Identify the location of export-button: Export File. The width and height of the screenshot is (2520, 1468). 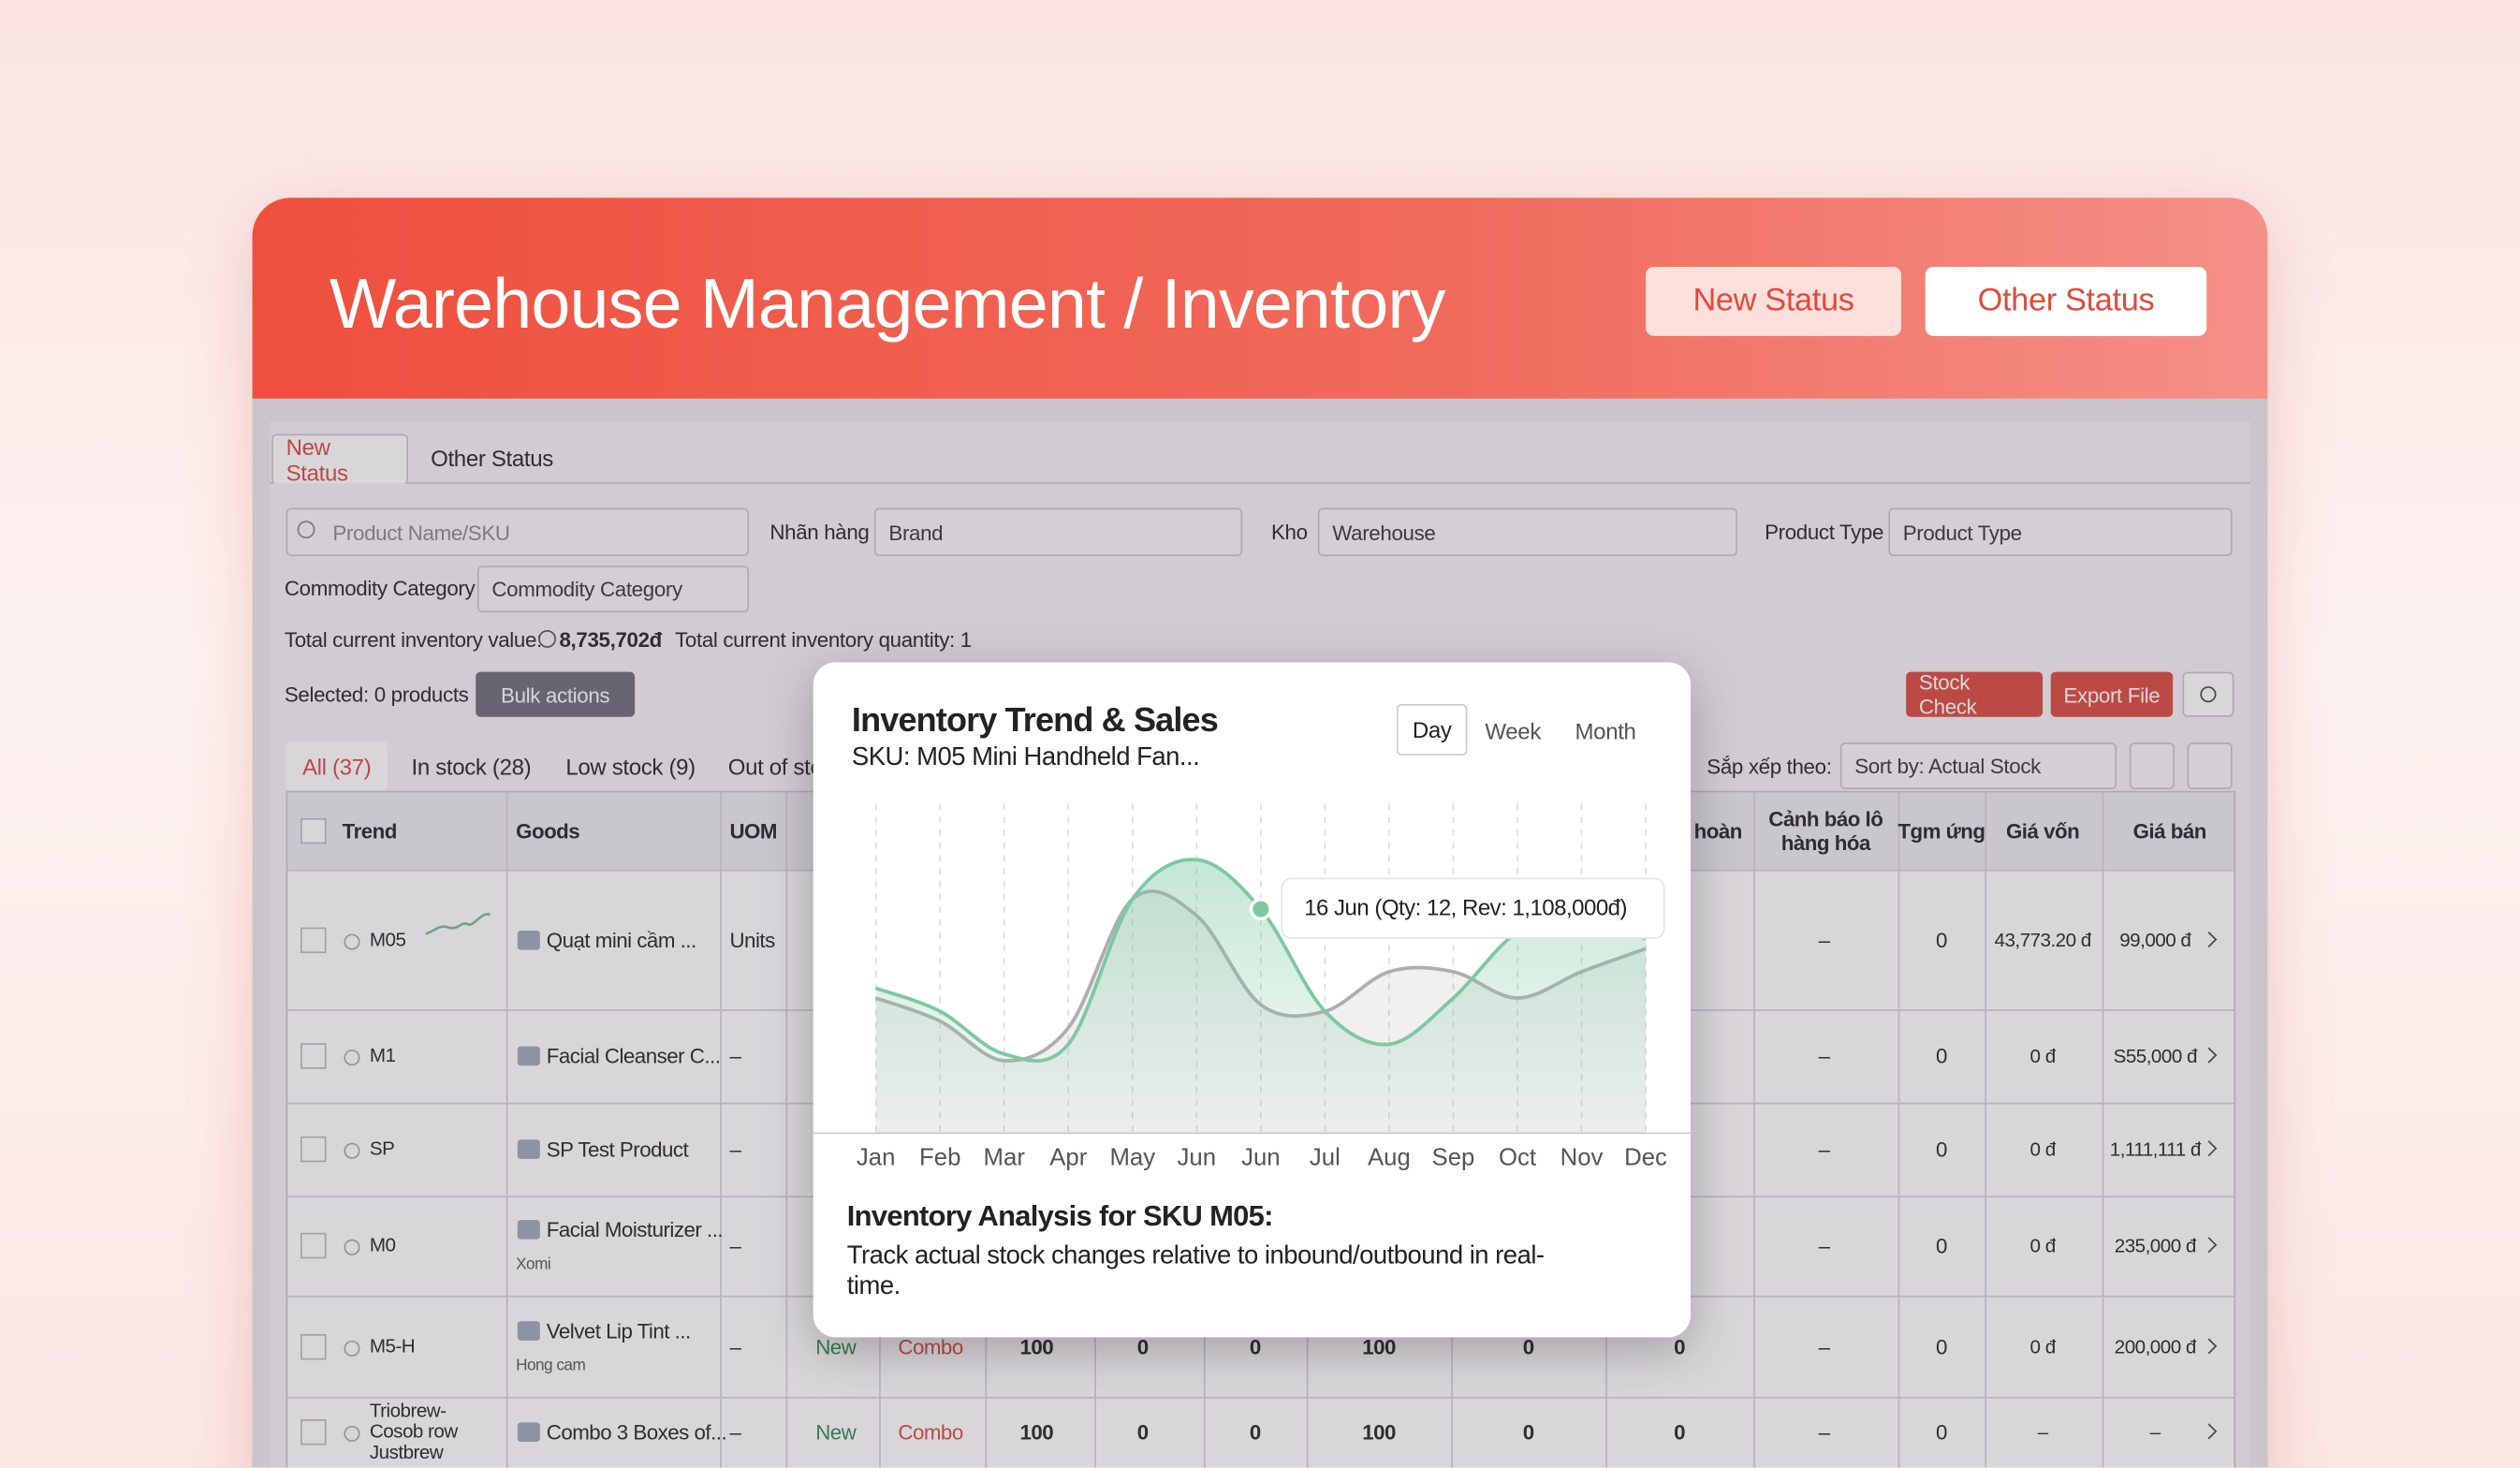
(2112, 694).